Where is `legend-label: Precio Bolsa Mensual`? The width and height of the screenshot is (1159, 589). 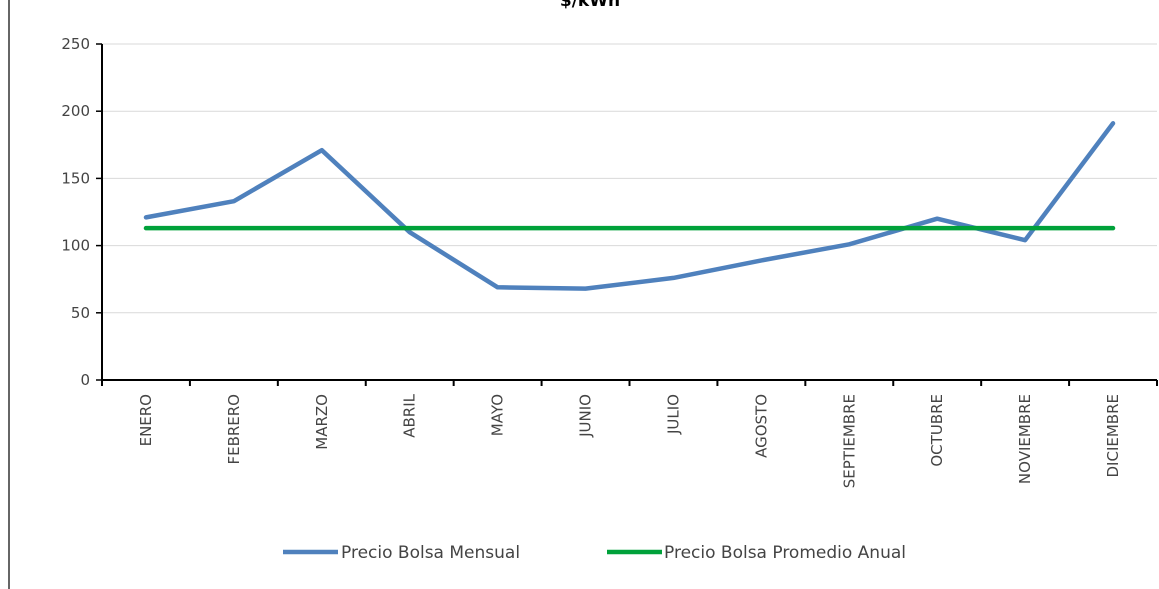 legend-label: Precio Bolsa Mensual is located at coordinates (430, 553).